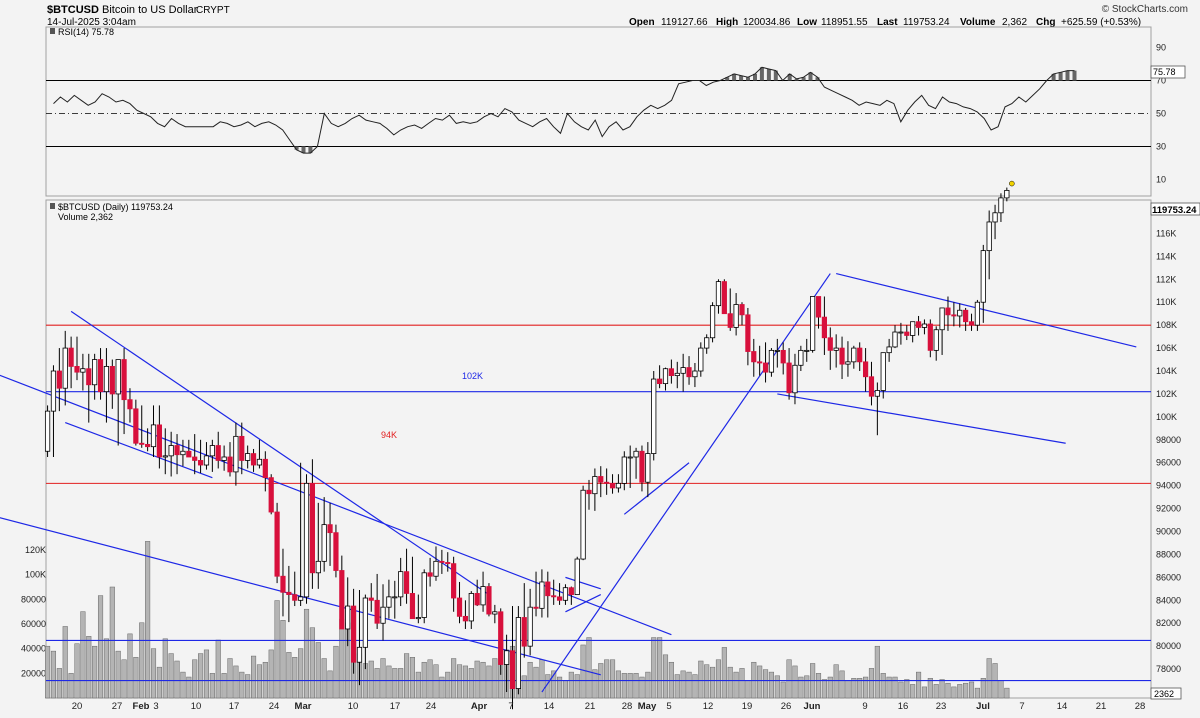 Image resolution: width=1200 pixels, height=718 pixels. I want to click on rsi-tick-label: 50, so click(1161, 114).